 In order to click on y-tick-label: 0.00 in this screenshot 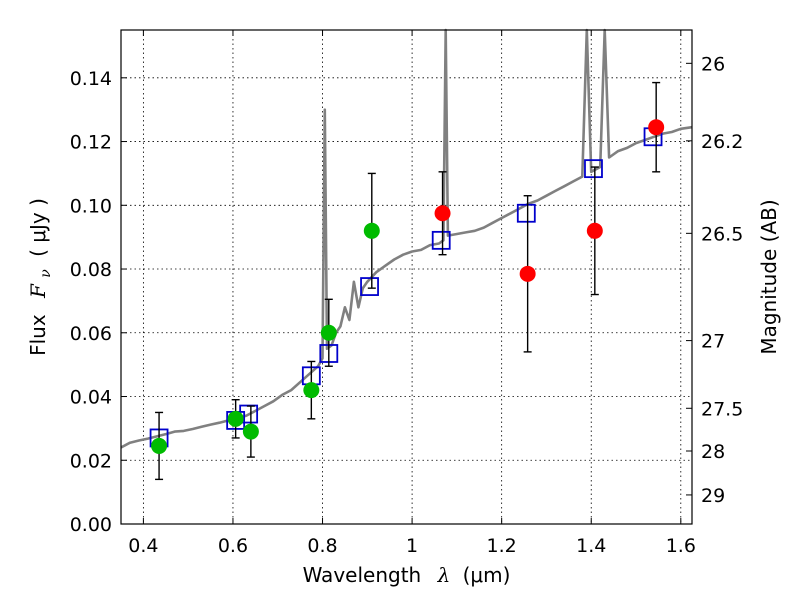, I will do `click(91, 525)`.